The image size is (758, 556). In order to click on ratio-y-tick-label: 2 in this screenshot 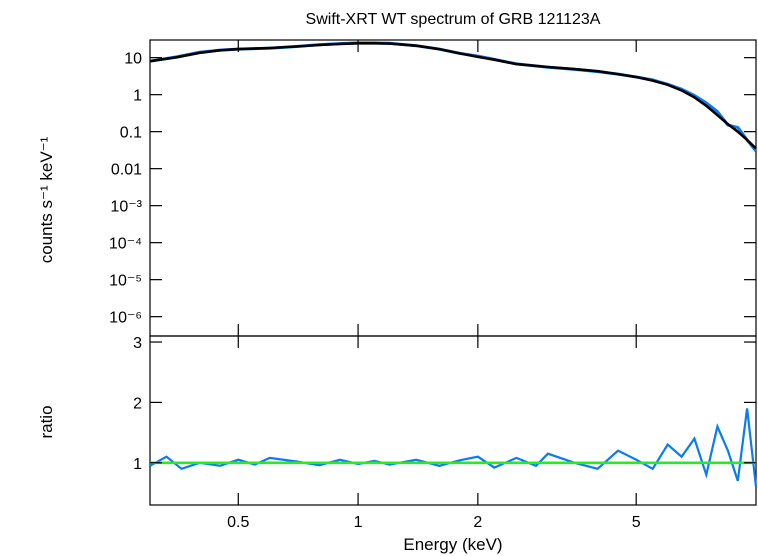, I will do `click(137, 403)`.